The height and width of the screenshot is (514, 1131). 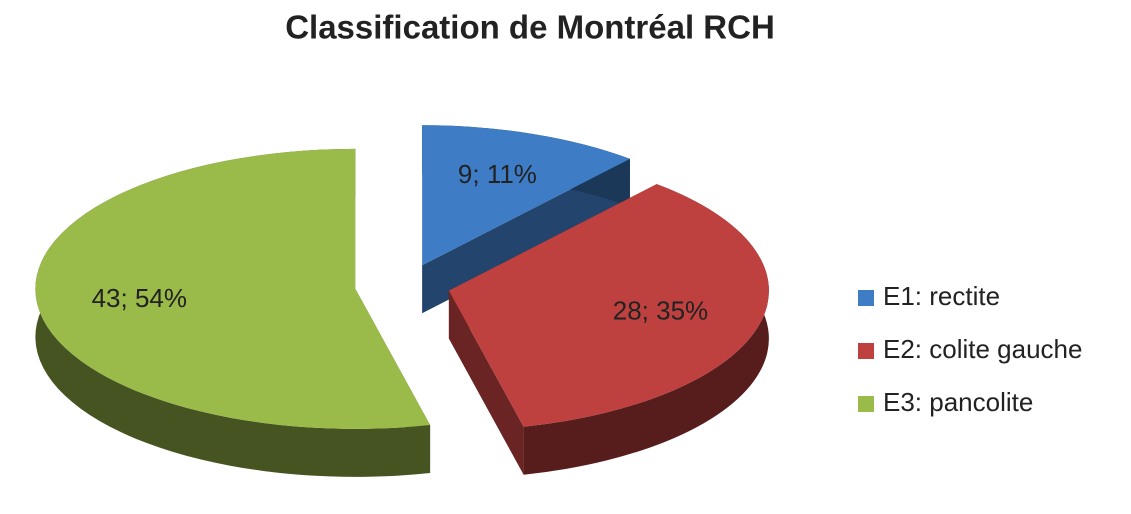 I want to click on data-label: 28; 35%, so click(x=660, y=311).